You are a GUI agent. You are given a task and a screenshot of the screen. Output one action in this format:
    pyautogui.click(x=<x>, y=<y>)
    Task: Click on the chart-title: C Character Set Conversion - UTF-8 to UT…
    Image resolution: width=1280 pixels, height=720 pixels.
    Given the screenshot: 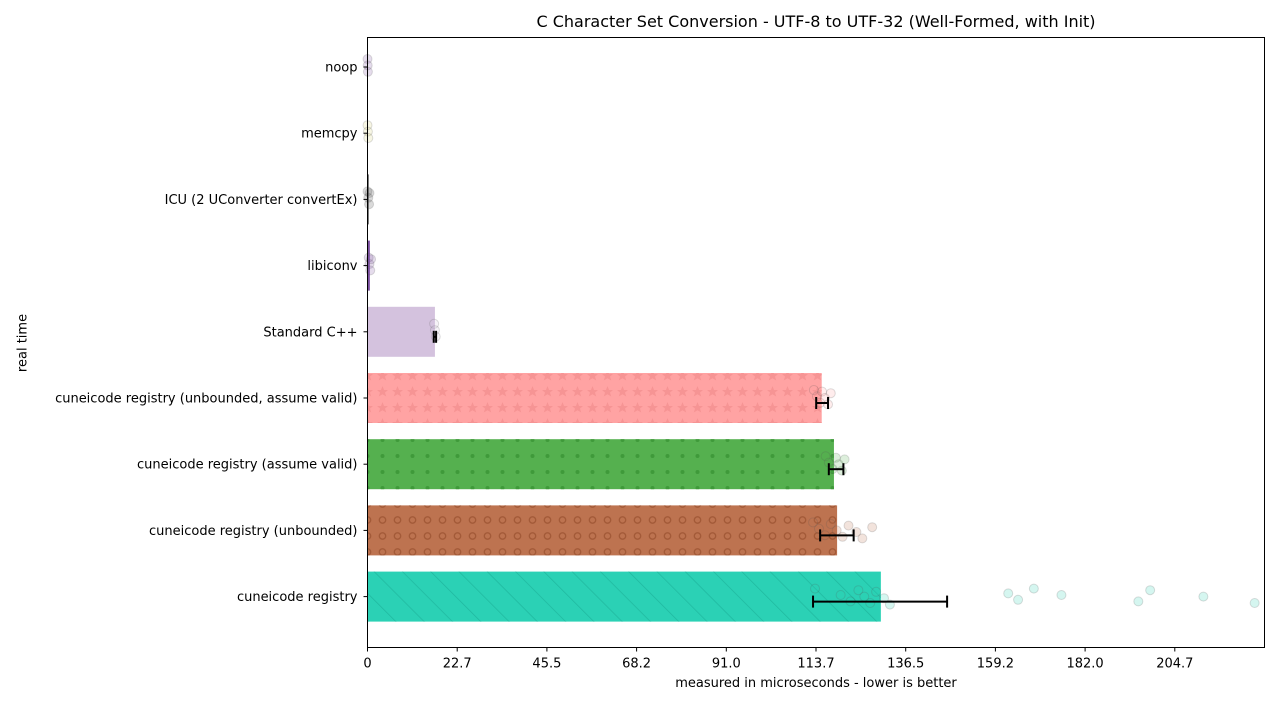 What is the action you would take?
    pyautogui.click(x=816, y=21)
    